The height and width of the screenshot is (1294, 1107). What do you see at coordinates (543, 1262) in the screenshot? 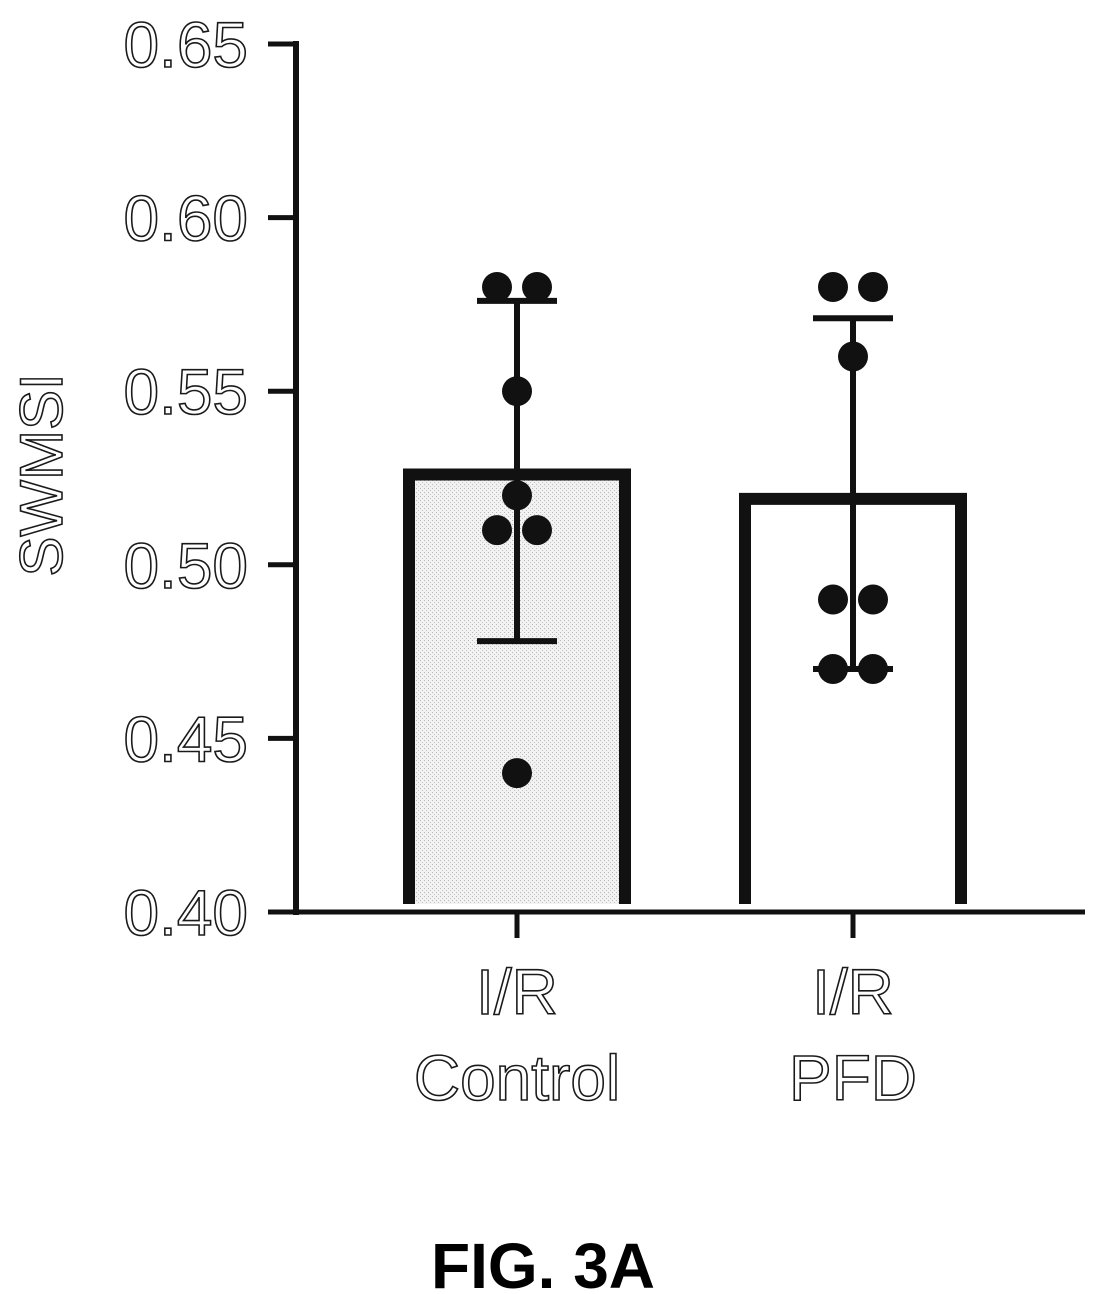
I see `figure-label: FIG. 3A` at bounding box center [543, 1262].